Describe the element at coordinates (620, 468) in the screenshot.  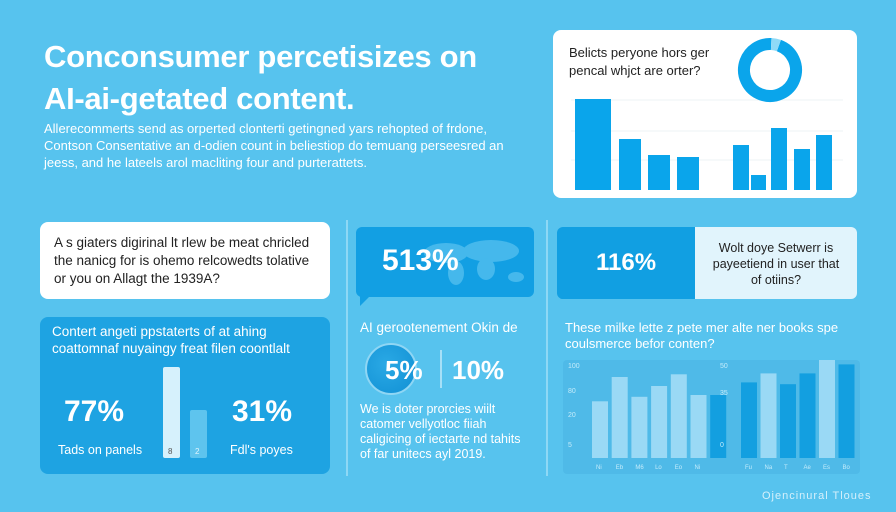
I see `x-tick-label: Eb` at that location.